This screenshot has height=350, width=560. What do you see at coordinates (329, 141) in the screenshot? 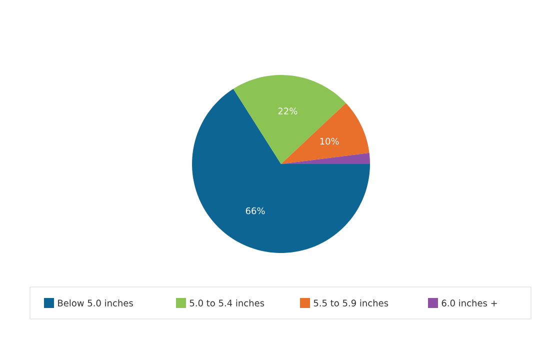
I see `data-label: 10%` at bounding box center [329, 141].